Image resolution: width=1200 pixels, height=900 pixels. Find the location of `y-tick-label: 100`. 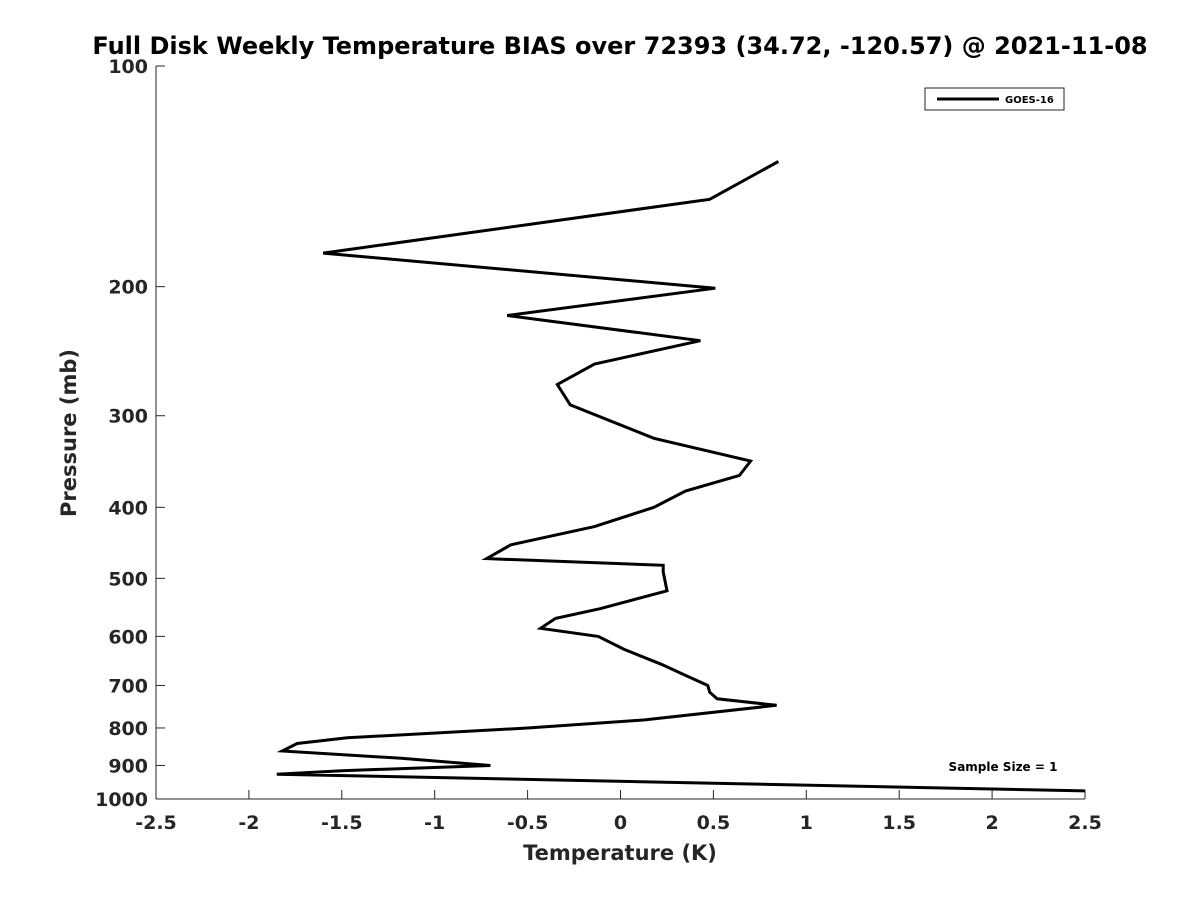

y-tick-label: 100 is located at coordinates (128, 67).